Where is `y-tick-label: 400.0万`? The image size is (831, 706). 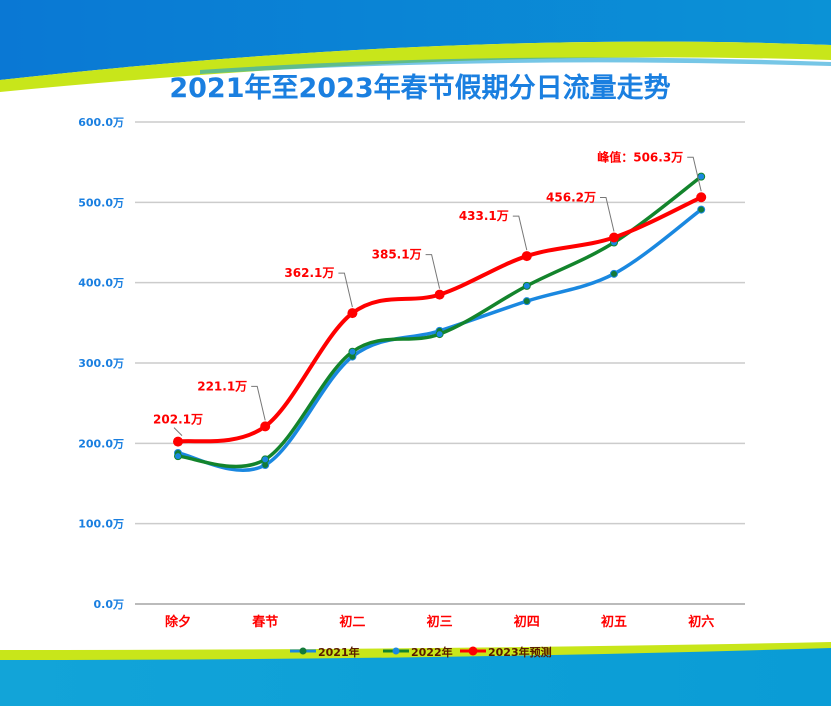 y-tick-label: 400.0万 is located at coordinates (101, 283).